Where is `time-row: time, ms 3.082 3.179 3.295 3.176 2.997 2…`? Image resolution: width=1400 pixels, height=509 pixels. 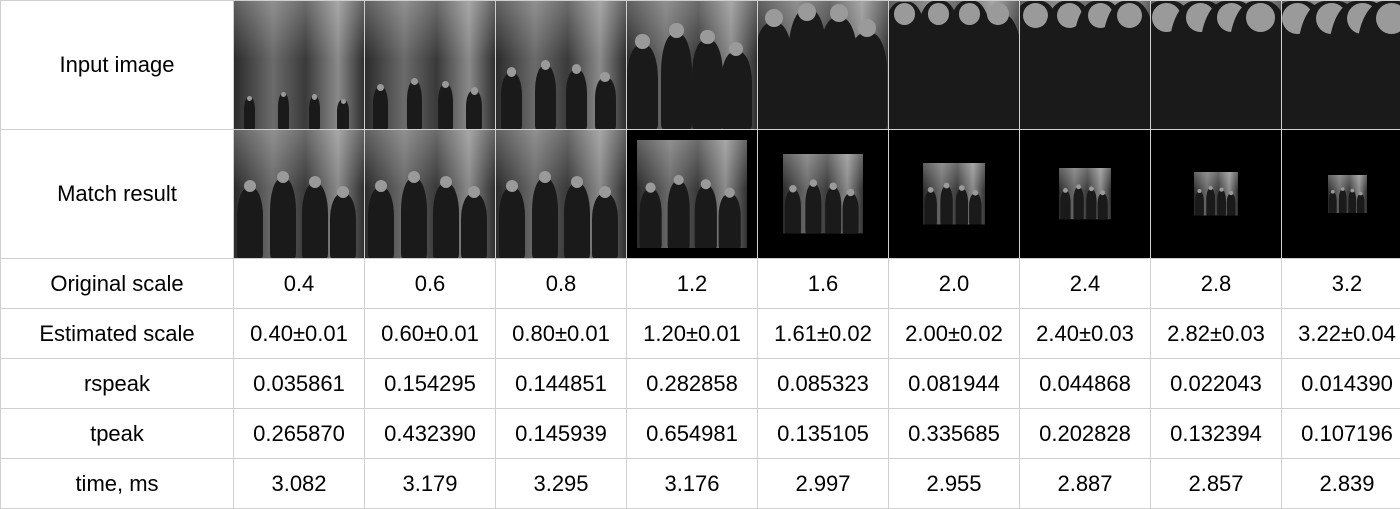 time-row: time, ms 3.082 3.179 3.295 3.176 2.997 2… is located at coordinates (700, 484).